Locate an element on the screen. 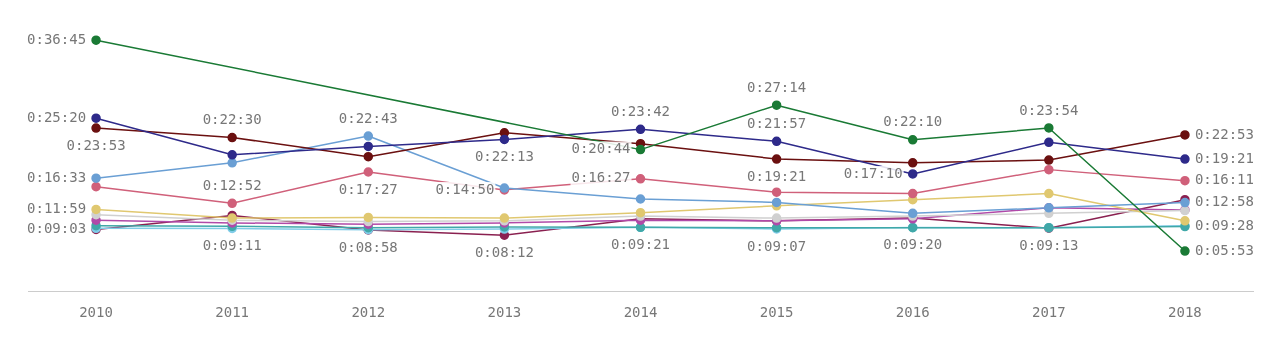  data-label: 0:16:27 is located at coordinates (601, 177).